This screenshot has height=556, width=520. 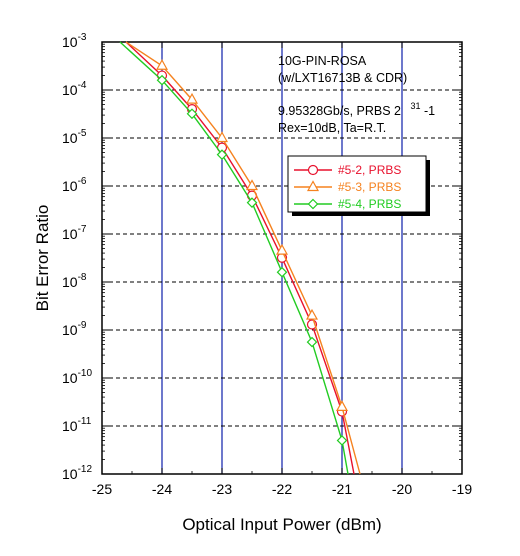 What do you see at coordinates (85, 421) in the screenshot?
I see `y-tick-exponent: -11` at bounding box center [85, 421].